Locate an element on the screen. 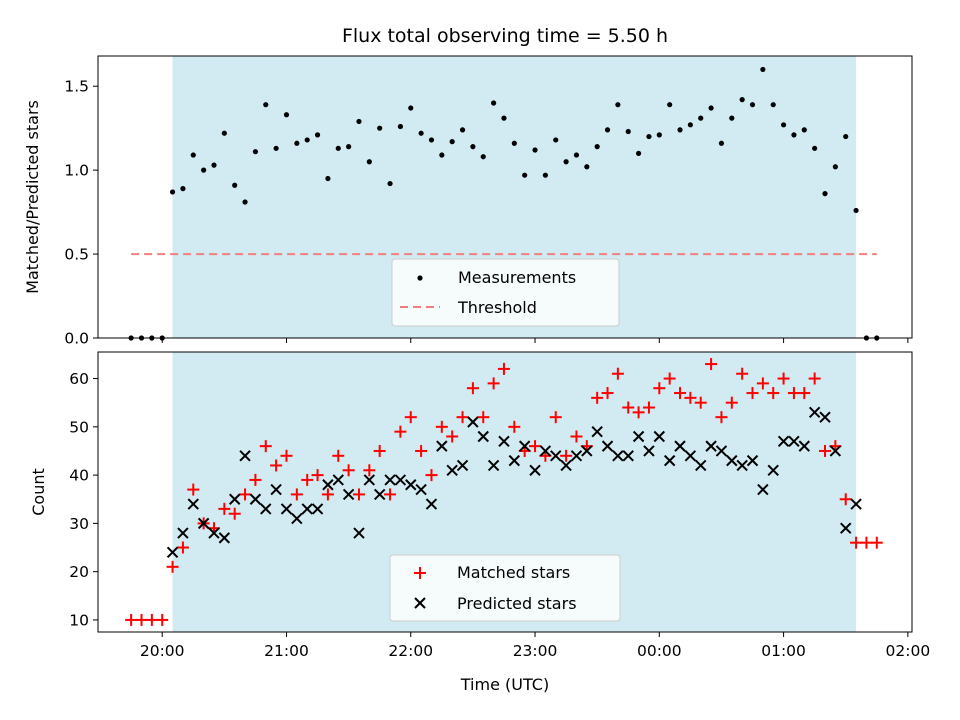 The image size is (960, 720). x-tick-label: 23:00 is located at coordinates (535, 651).